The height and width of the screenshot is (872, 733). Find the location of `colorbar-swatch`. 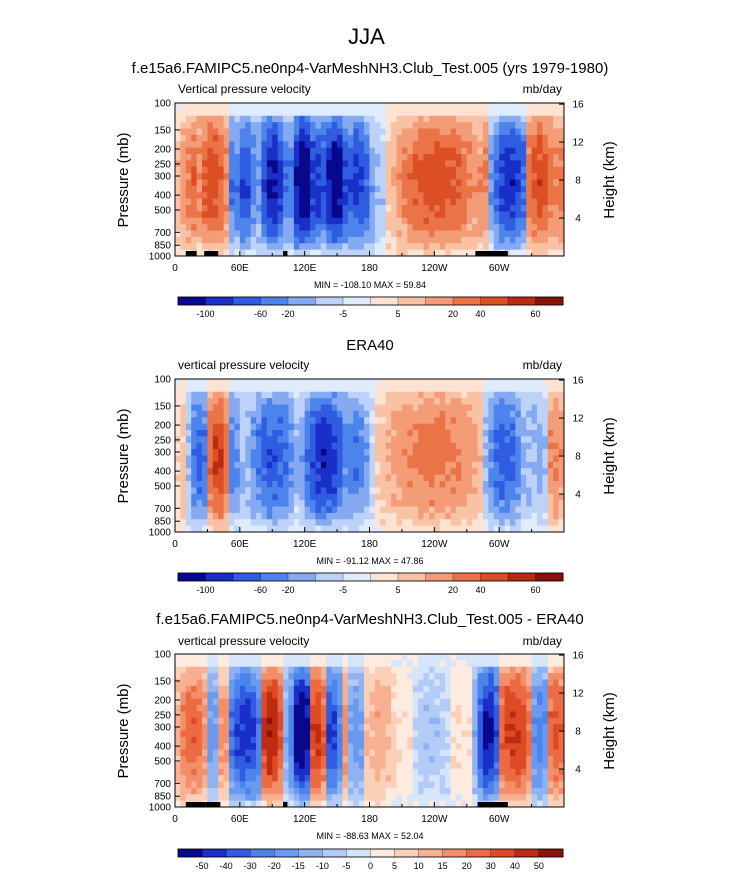

colorbar-swatch is located at coordinates (301, 301).